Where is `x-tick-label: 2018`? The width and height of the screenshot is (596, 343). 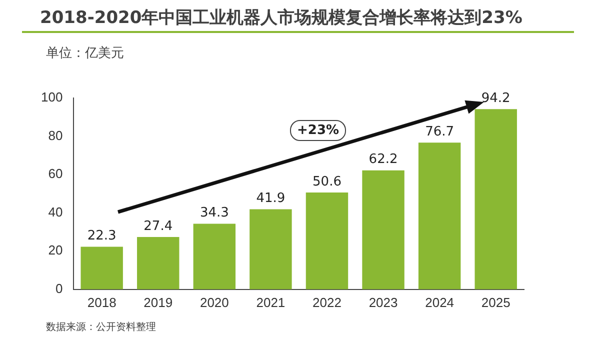 x-tick-label: 2018 is located at coordinates (101, 302).